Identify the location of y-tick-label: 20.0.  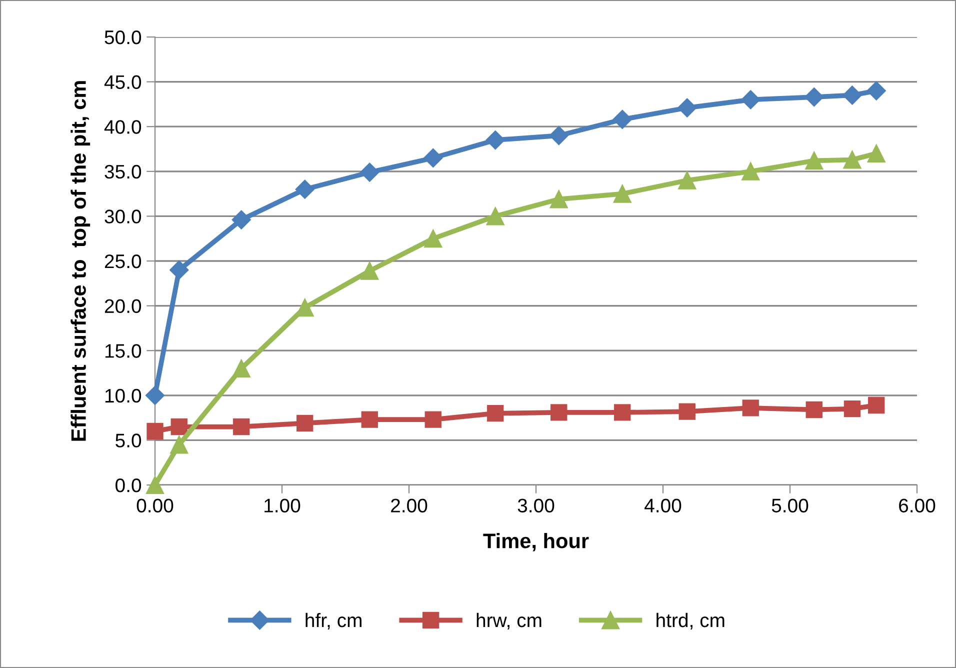
(123, 306).